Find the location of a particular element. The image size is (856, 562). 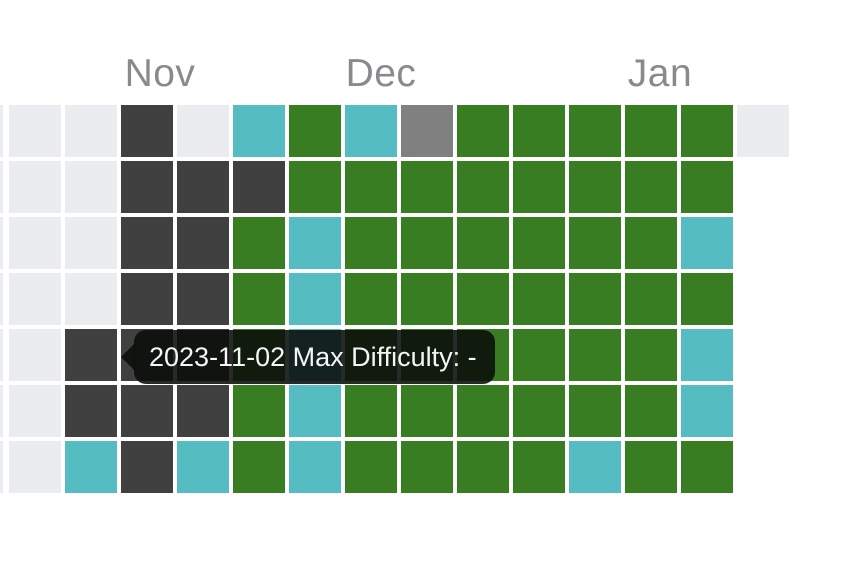

month-label-jan: Jan is located at coordinates (660, 73).